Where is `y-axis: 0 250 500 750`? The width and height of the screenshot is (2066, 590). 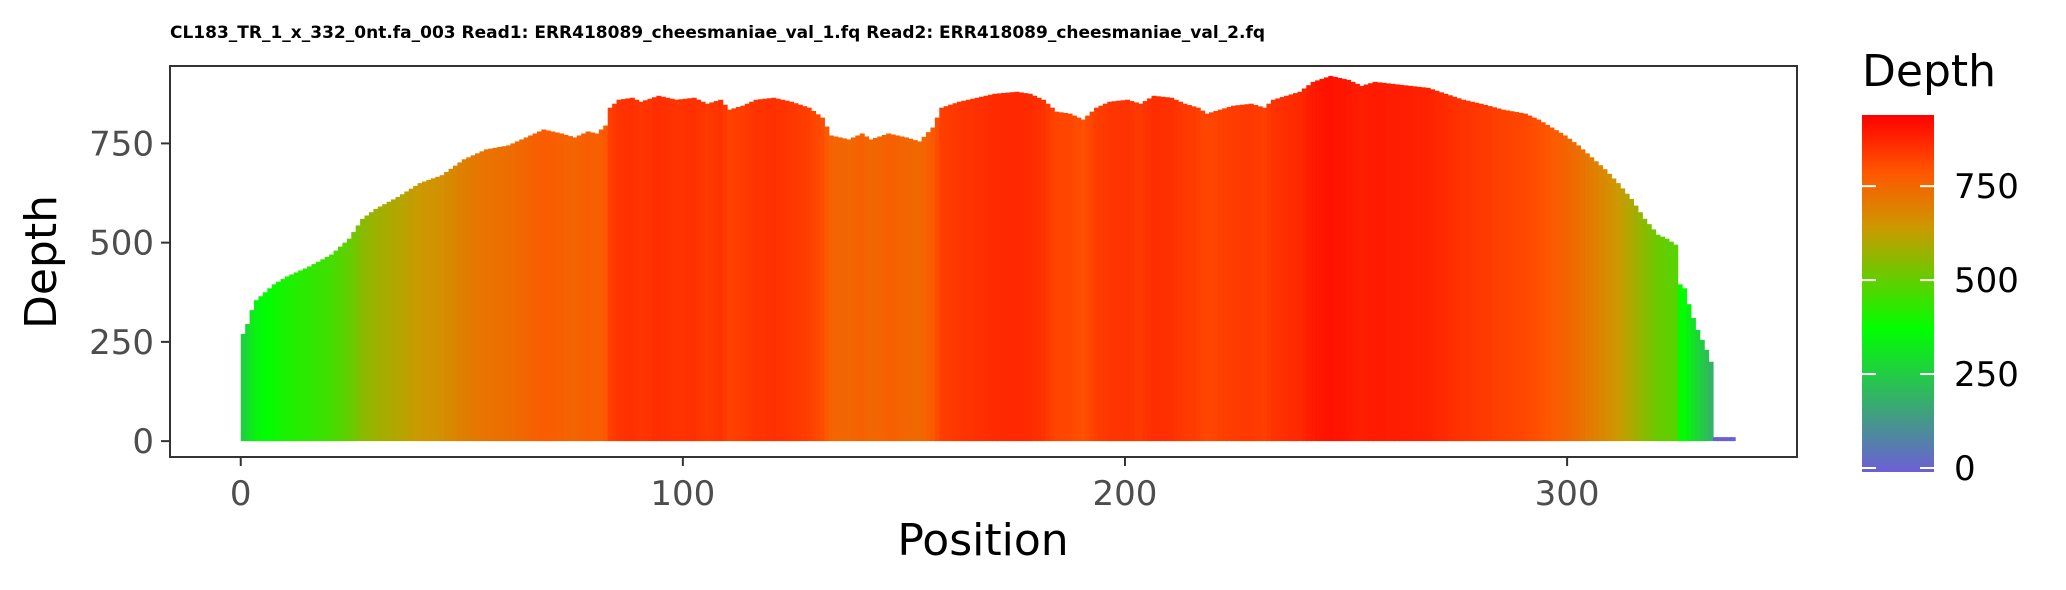 y-axis: 0 250 500 750 is located at coordinates (129, 293).